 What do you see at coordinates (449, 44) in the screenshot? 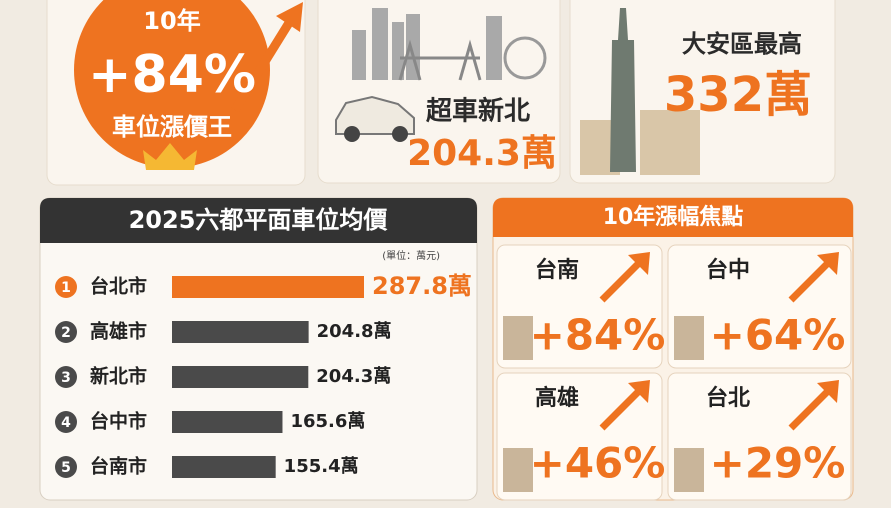
I see `skyline` at bounding box center [449, 44].